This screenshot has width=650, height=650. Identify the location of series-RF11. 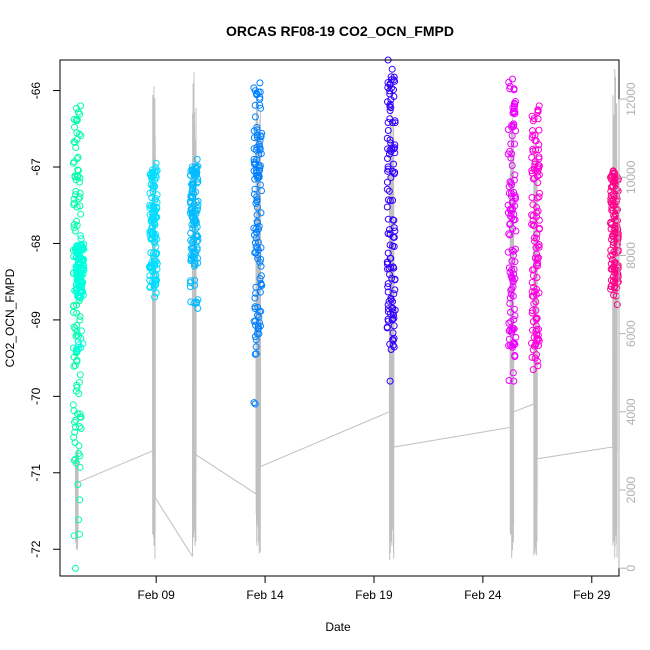
(194, 233).